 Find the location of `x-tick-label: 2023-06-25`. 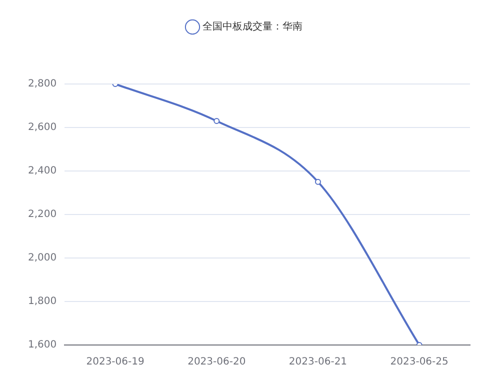

x-tick-label: 2023-06-25 is located at coordinates (419, 362).